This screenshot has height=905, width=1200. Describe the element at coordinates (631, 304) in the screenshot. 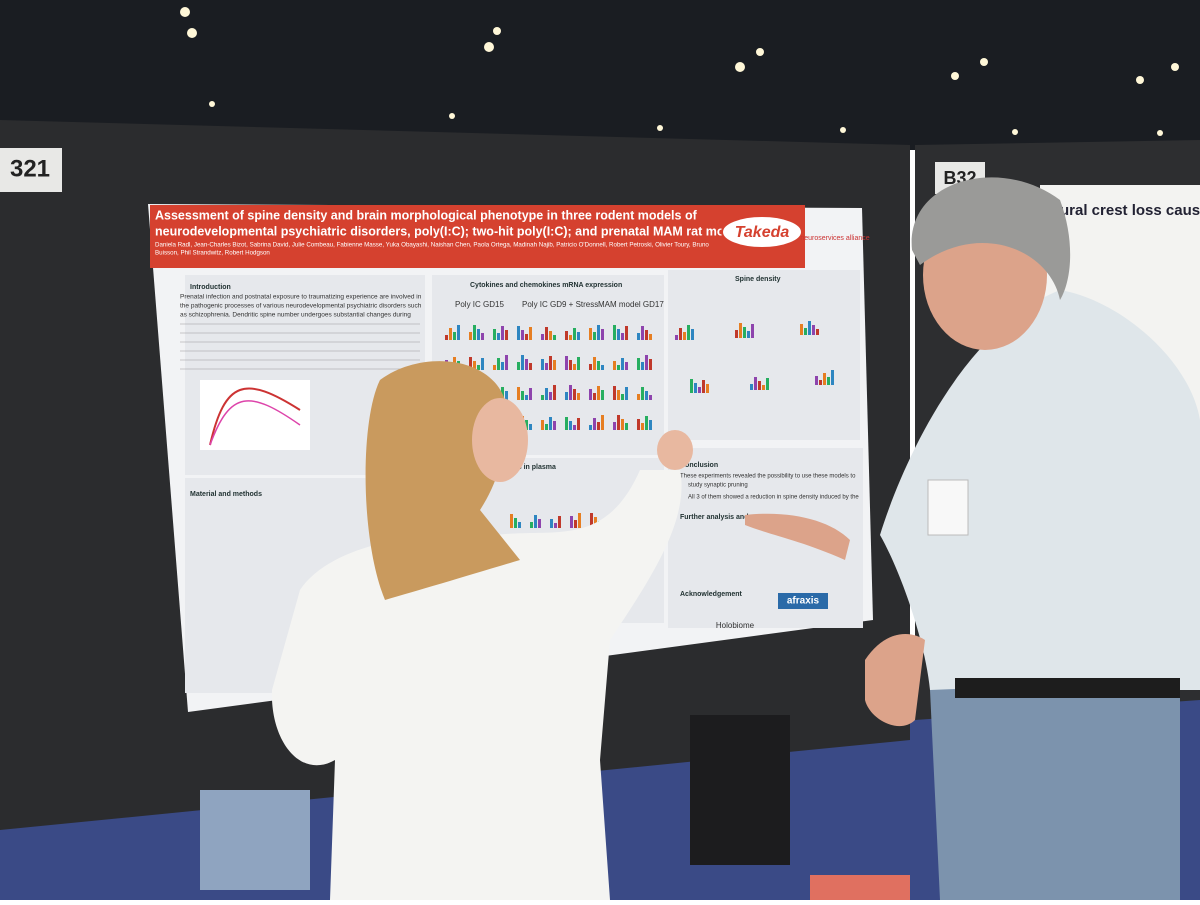

I see `group-label: MAM model GD17` at that location.